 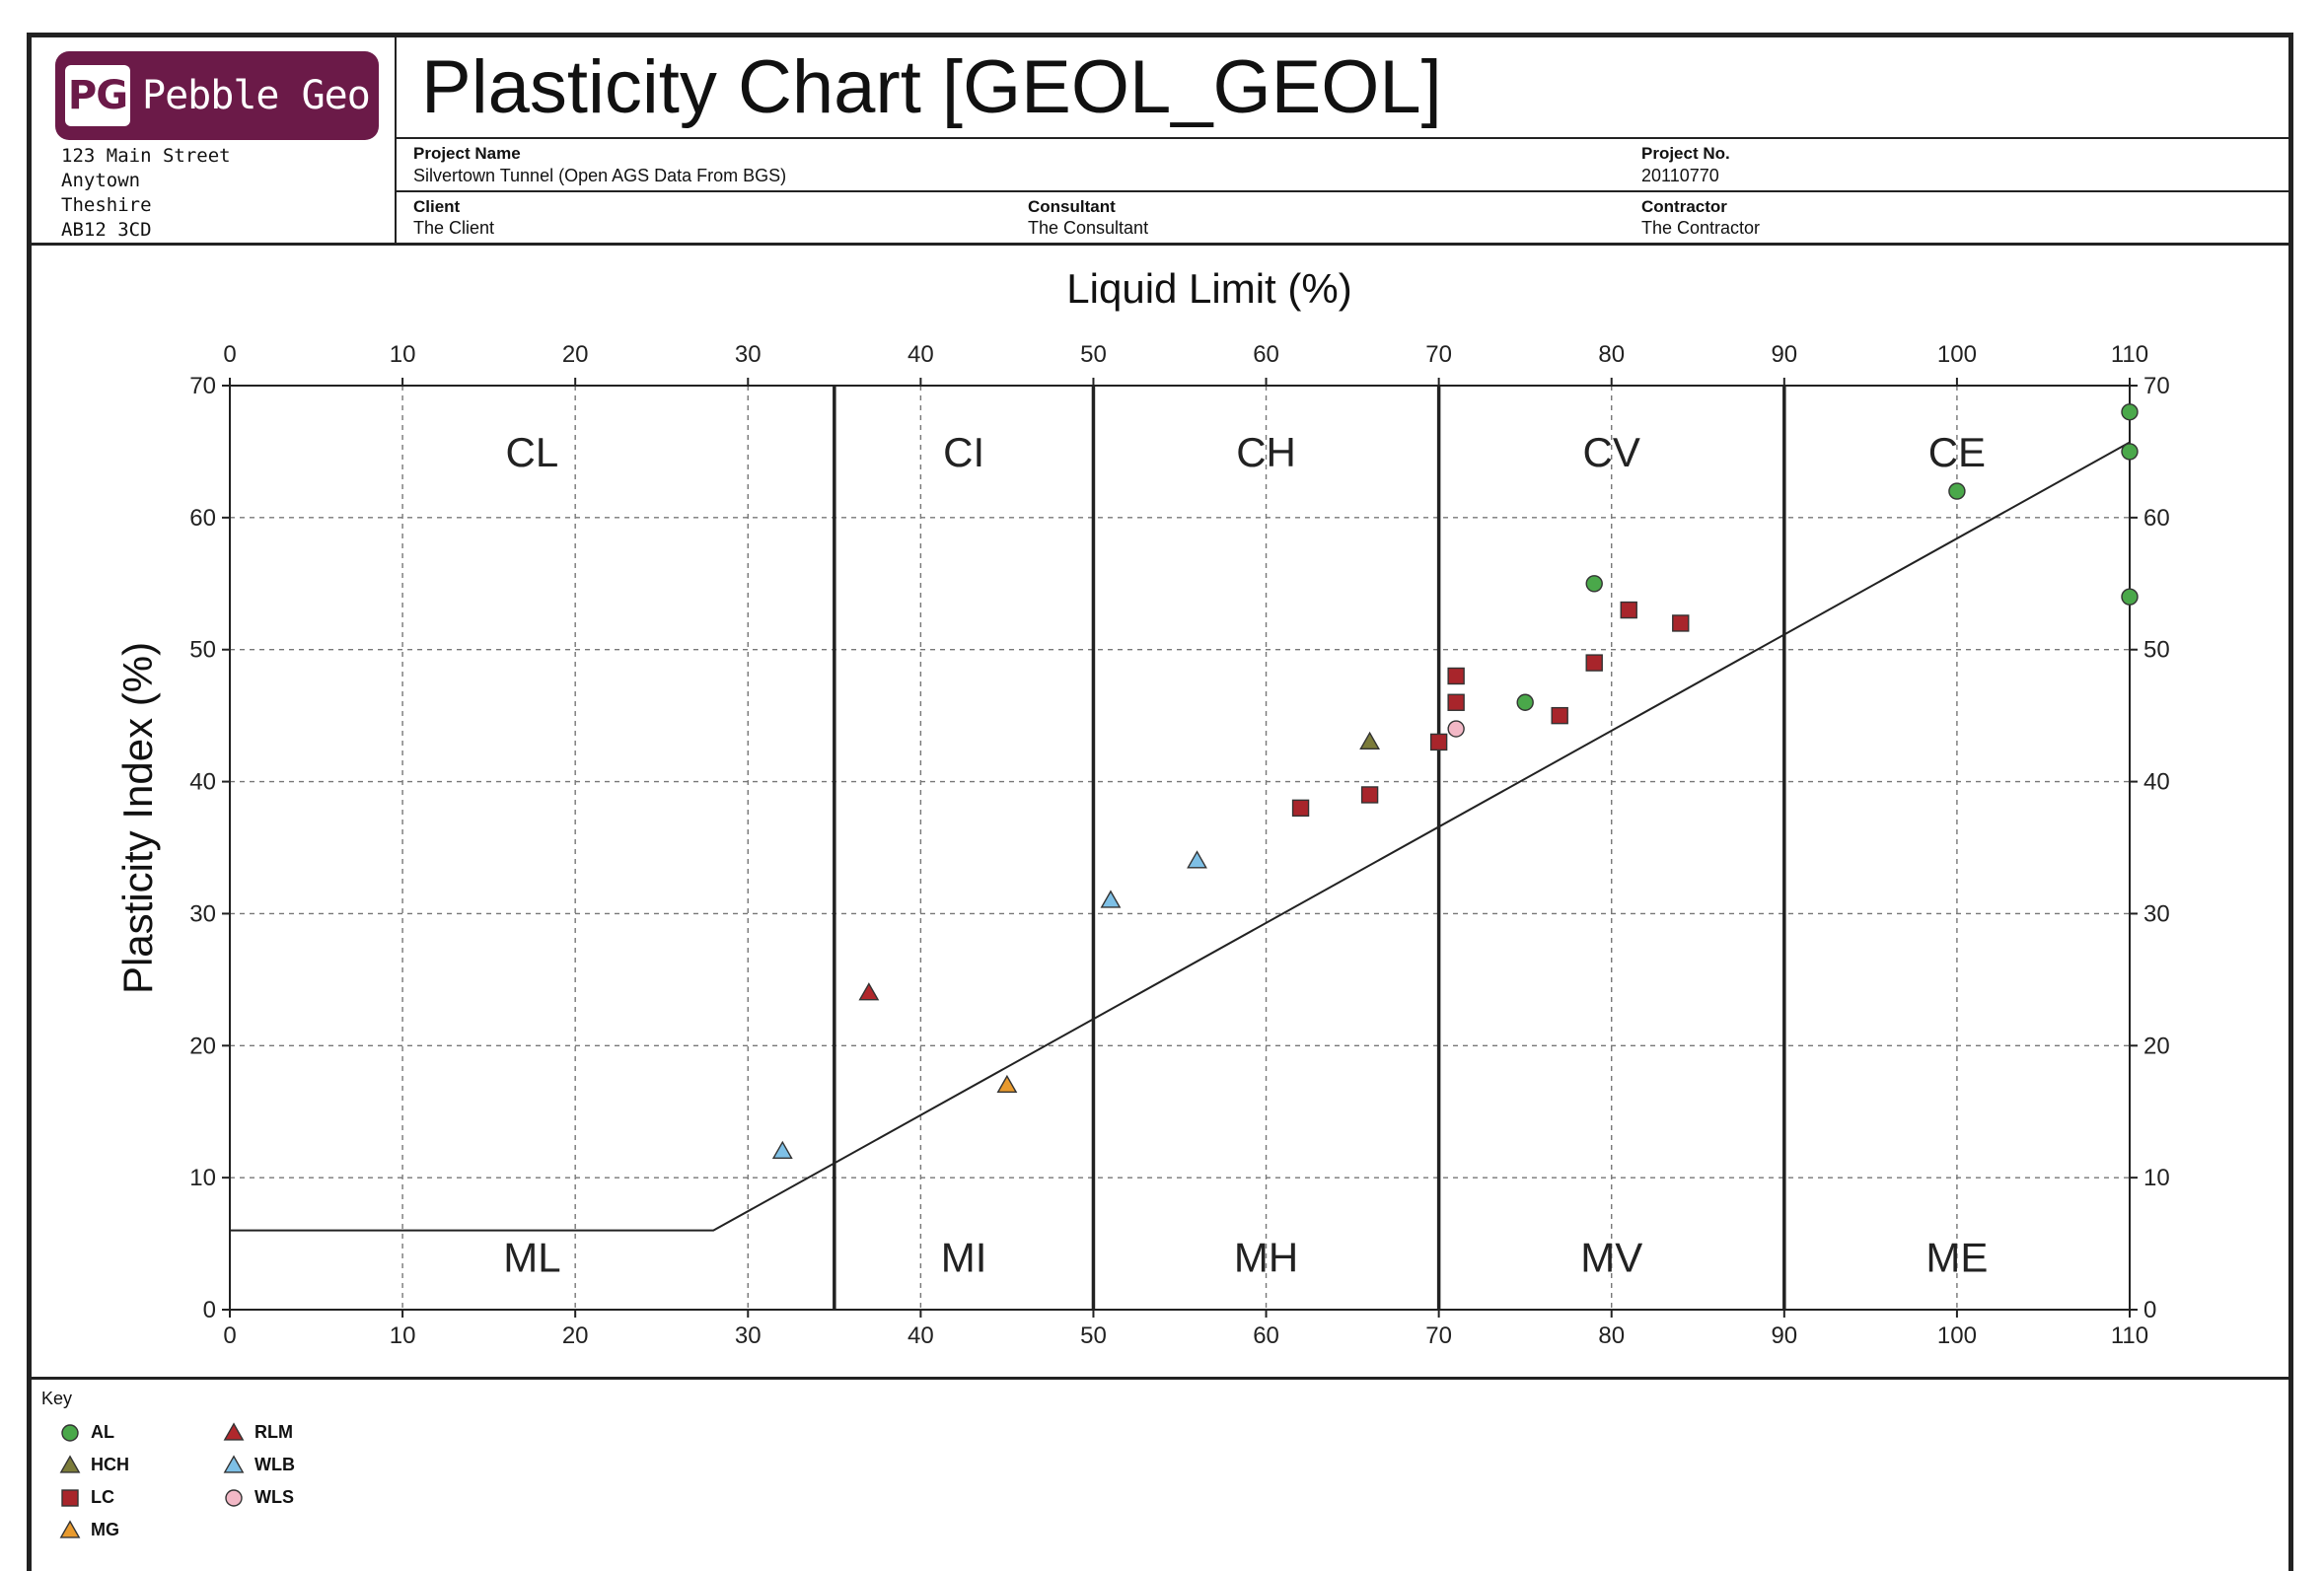 What do you see at coordinates (1957, 1335) in the screenshot?
I see `x-tick-label-bottom: 100` at bounding box center [1957, 1335].